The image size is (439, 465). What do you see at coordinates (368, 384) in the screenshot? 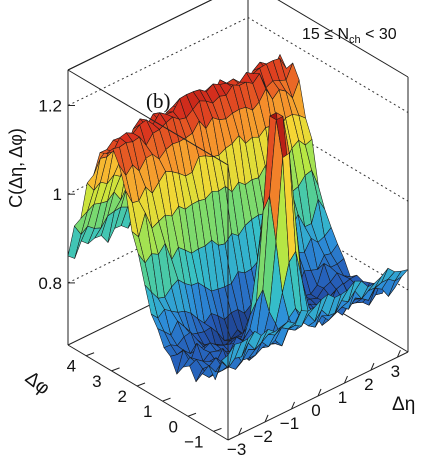
I see `x-tick-label: 2` at bounding box center [368, 384].